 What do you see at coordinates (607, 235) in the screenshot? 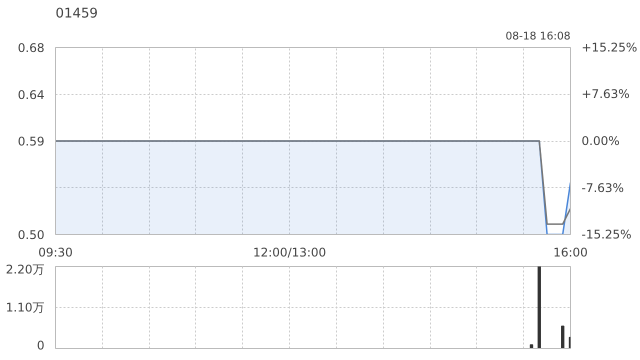
I see `y2-tick-label: -15.25%` at bounding box center [607, 235].